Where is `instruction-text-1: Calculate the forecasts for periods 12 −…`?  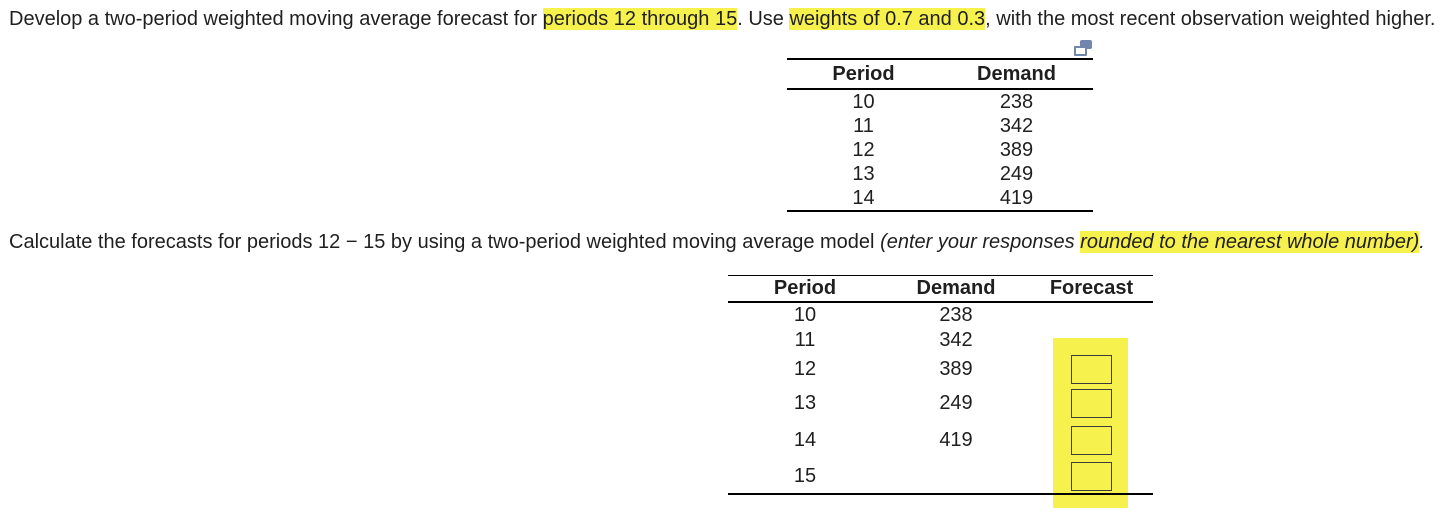 instruction-text-1: Calculate the forecasts for periods 12 −… is located at coordinates (445, 242).